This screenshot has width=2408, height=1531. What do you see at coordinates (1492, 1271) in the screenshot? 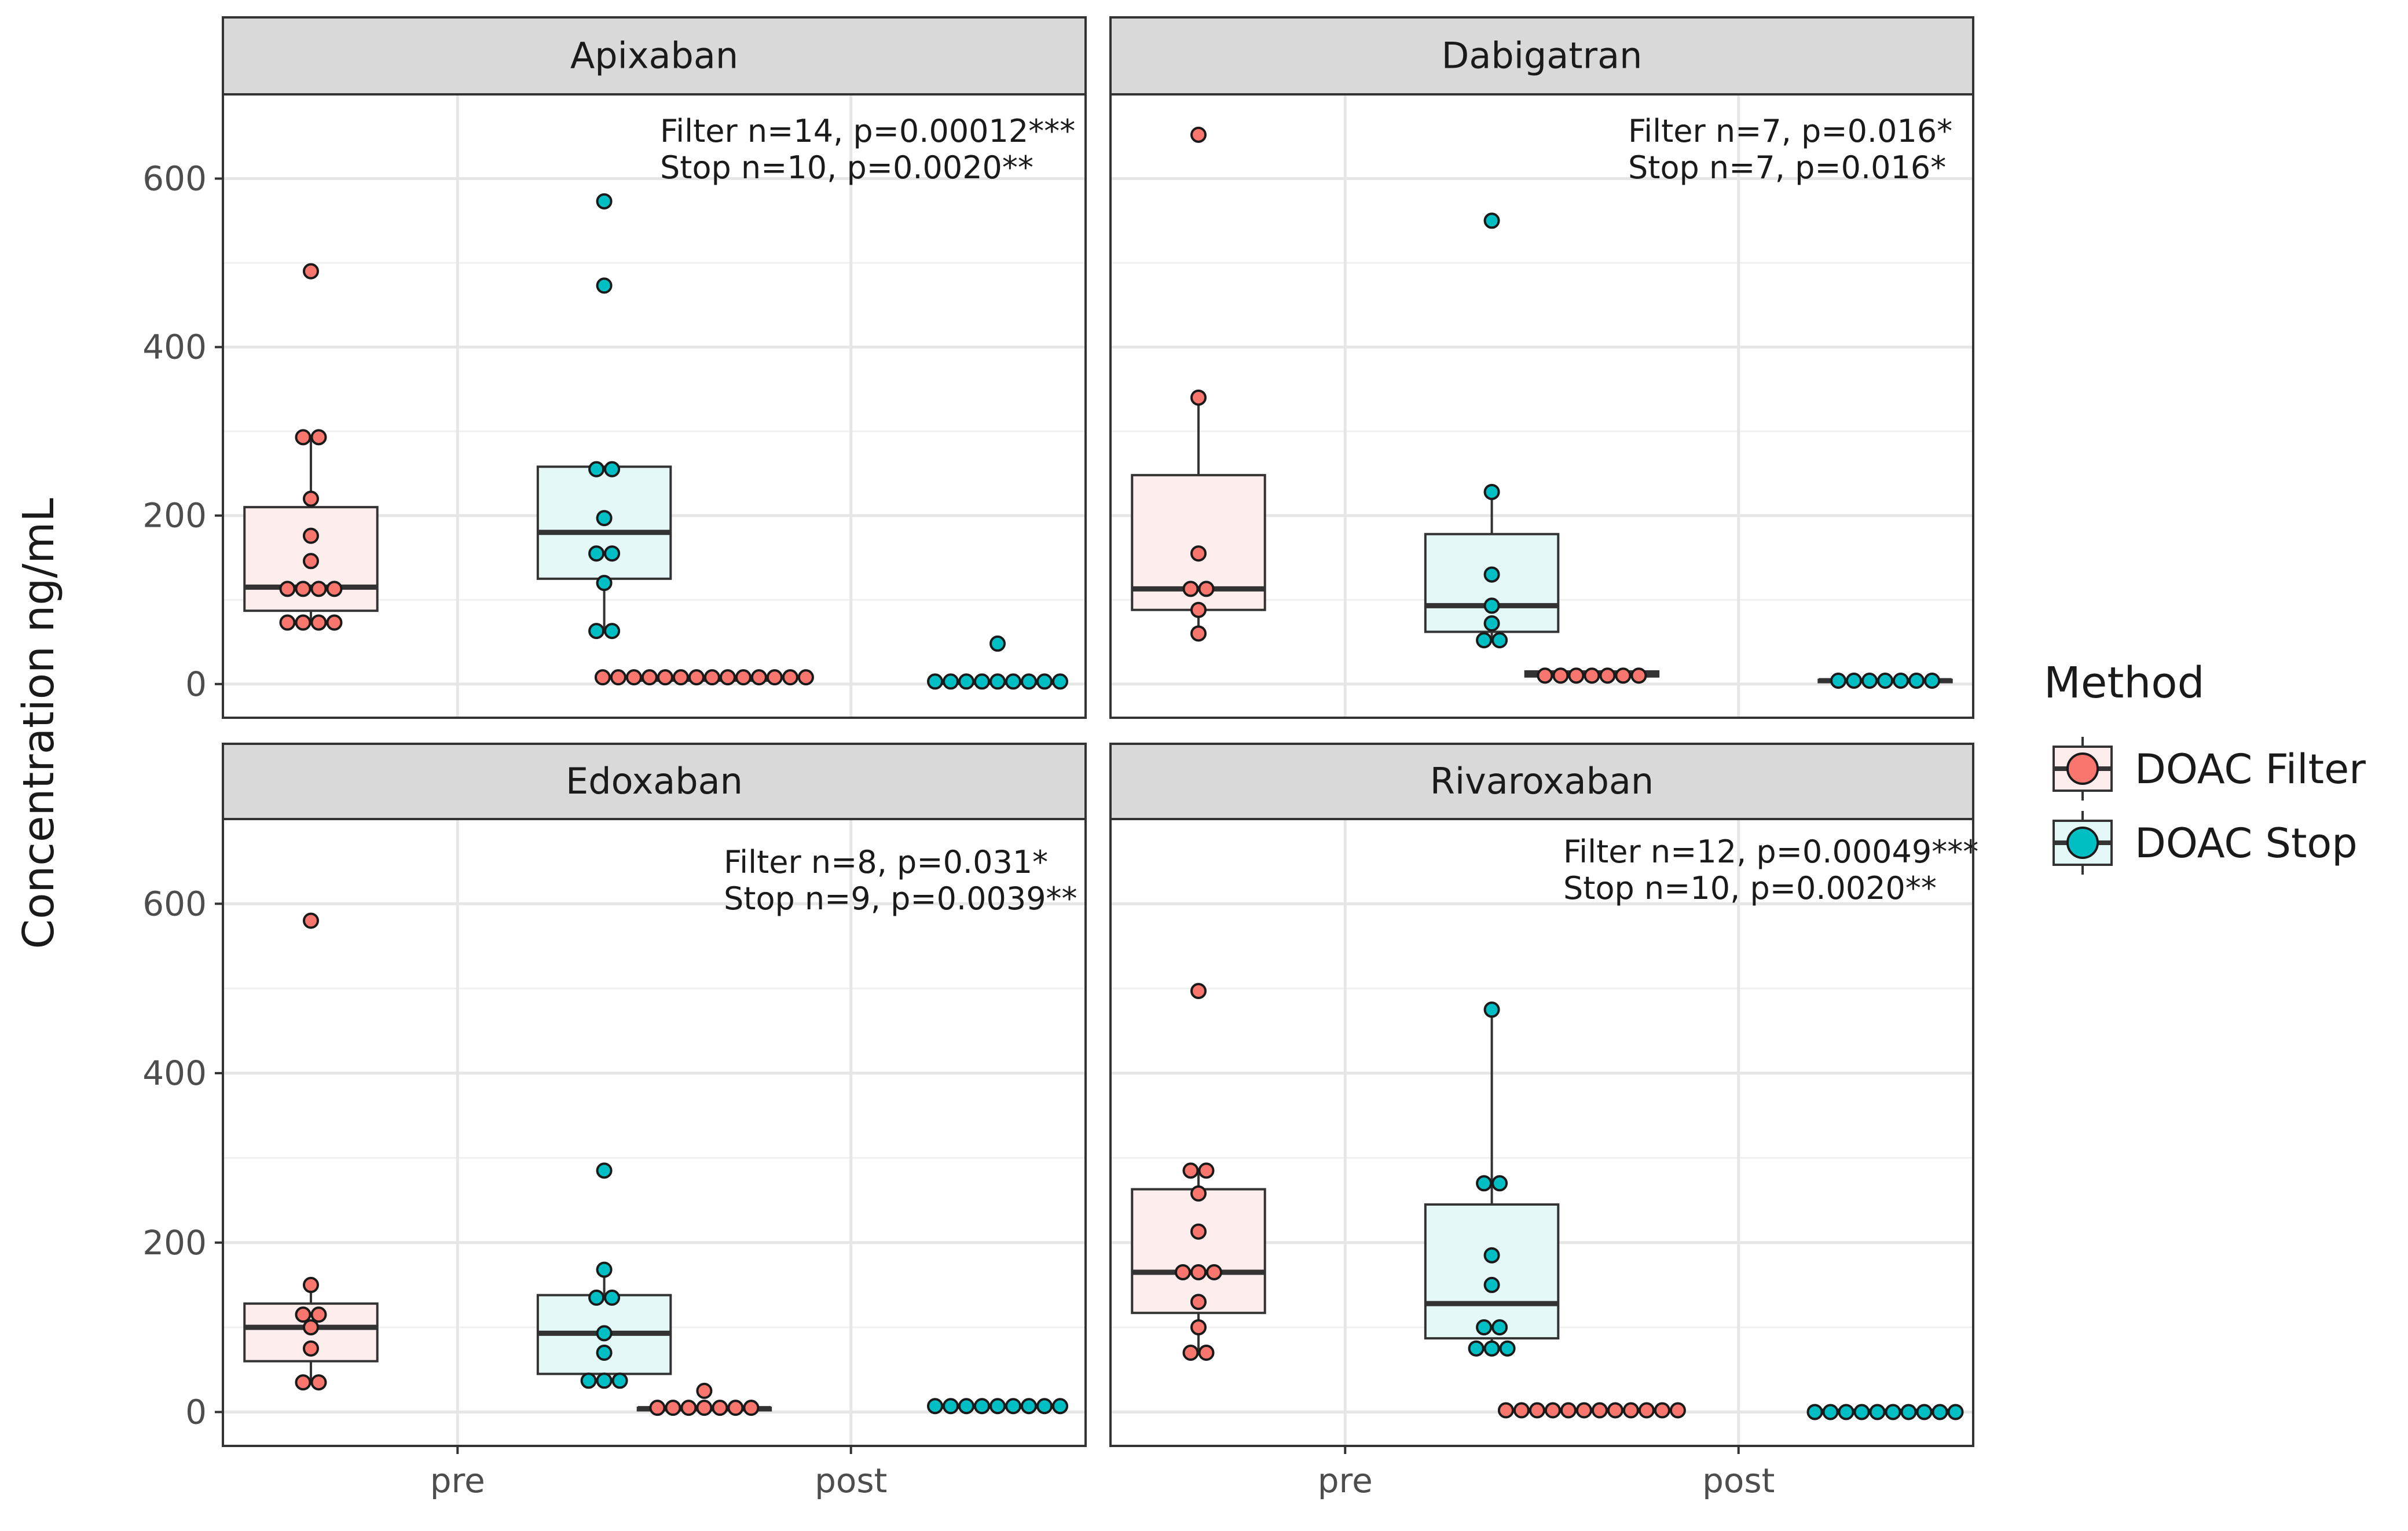
I see `box` at bounding box center [1492, 1271].